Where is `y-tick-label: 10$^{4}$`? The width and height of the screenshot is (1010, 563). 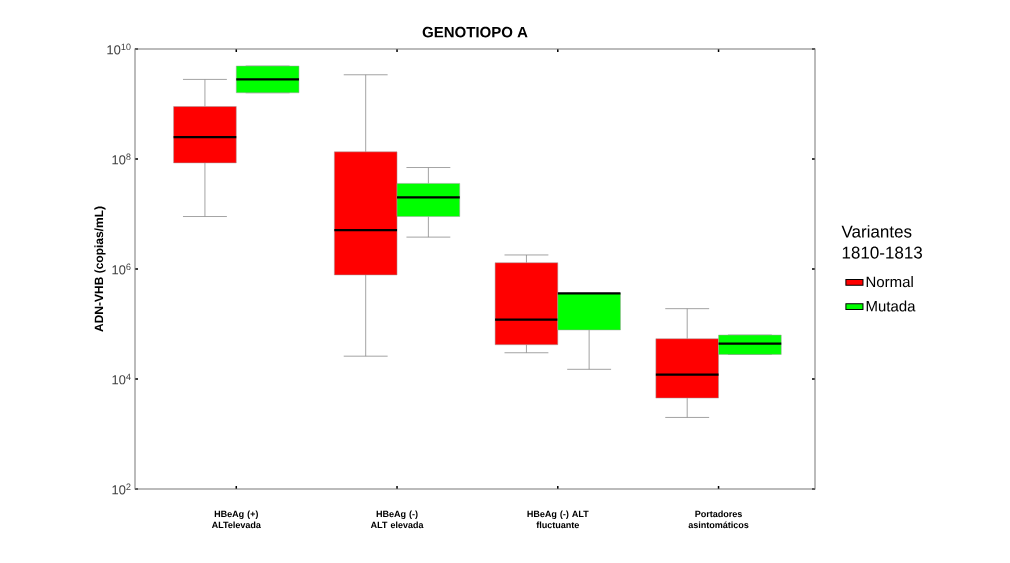
y-tick-label: 10$^{4}$ is located at coordinates (121, 379).